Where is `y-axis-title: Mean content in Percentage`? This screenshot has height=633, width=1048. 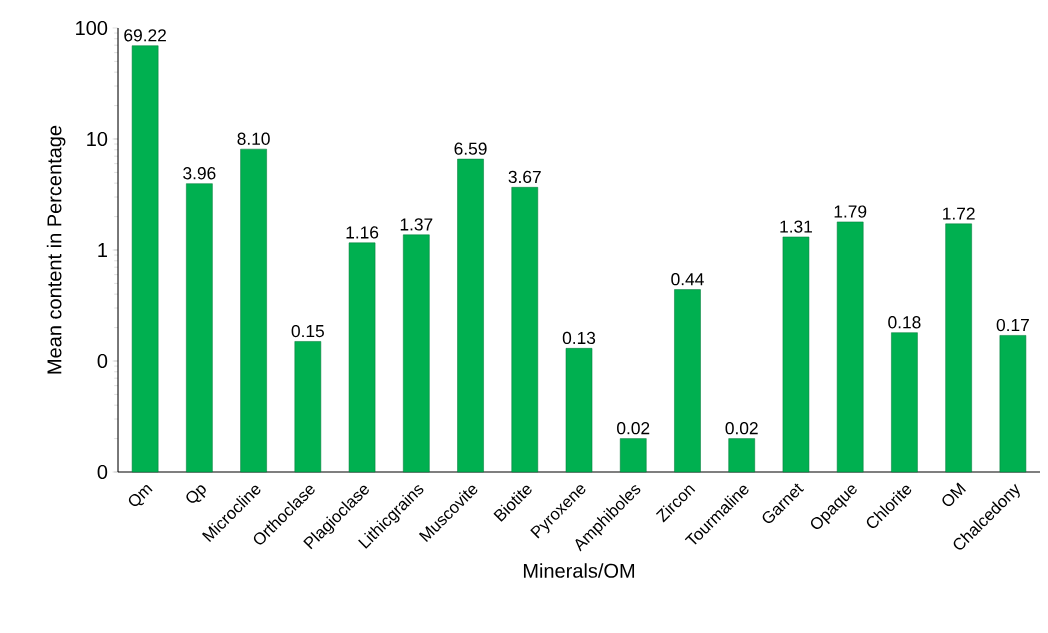 y-axis-title: Mean content in Percentage is located at coordinates (56, 249).